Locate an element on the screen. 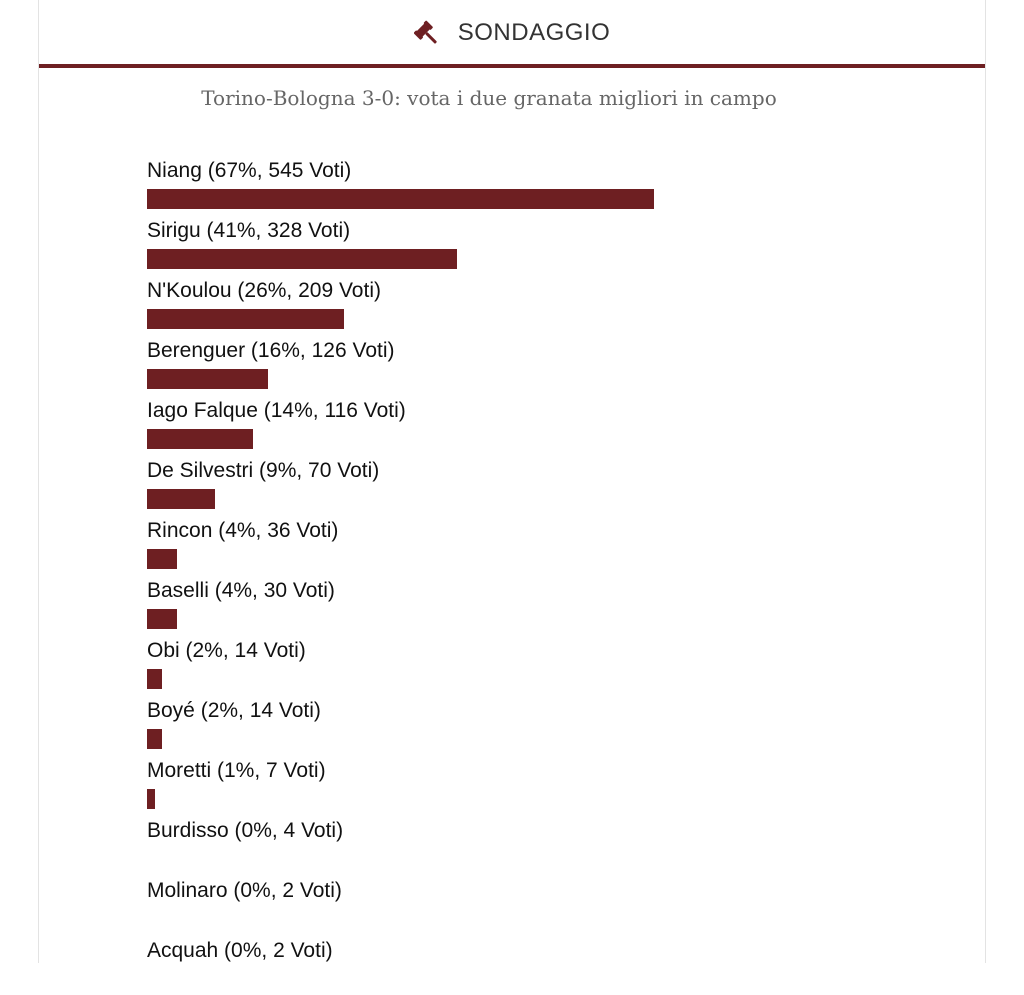 The height and width of the screenshot is (995, 1024). gavel-icon is located at coordinates (428, 33).